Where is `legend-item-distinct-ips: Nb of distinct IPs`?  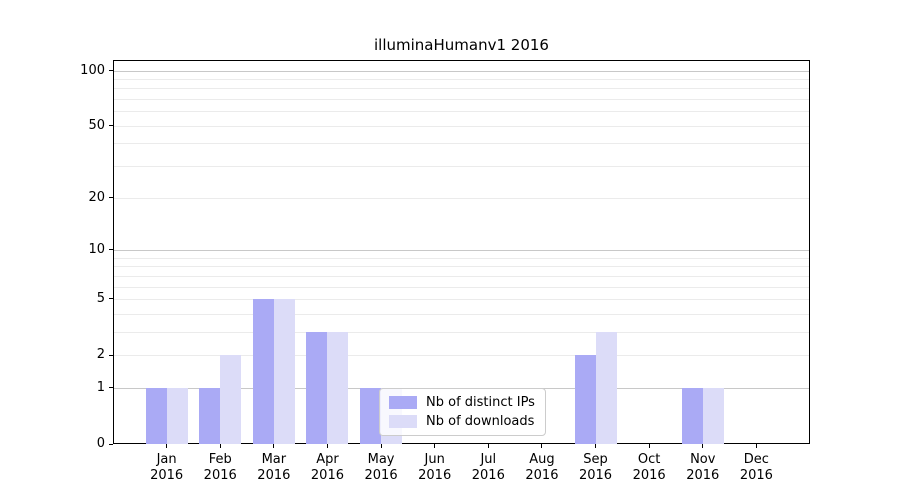
legend-item-distinct-ips: Nb of distinct IPs is located at coordinates (462, 402).